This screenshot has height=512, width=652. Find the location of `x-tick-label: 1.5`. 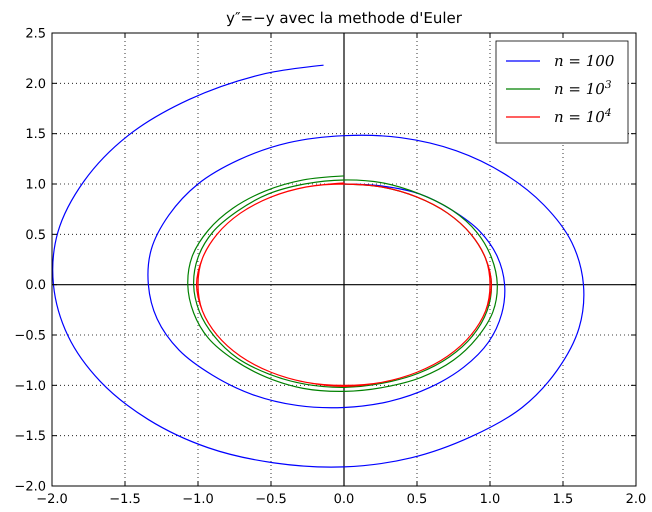

x-tick-label: 1.5 is located at coordinates (563, 499).